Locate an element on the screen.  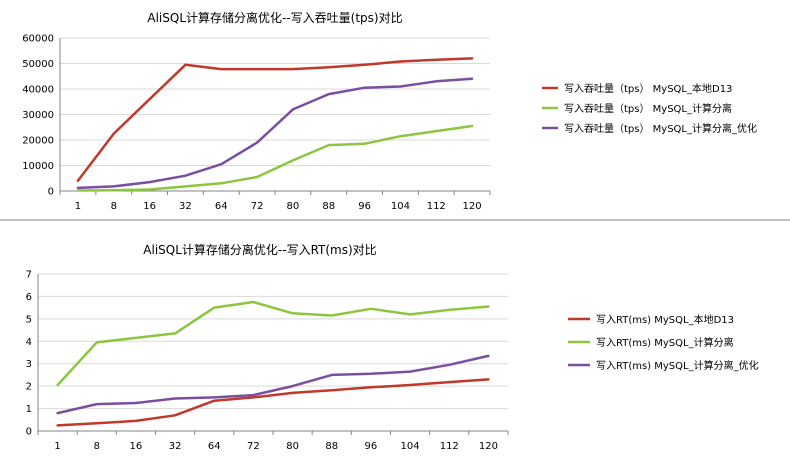
y-tick-label: 10000 is located at coordinates (38, 166).